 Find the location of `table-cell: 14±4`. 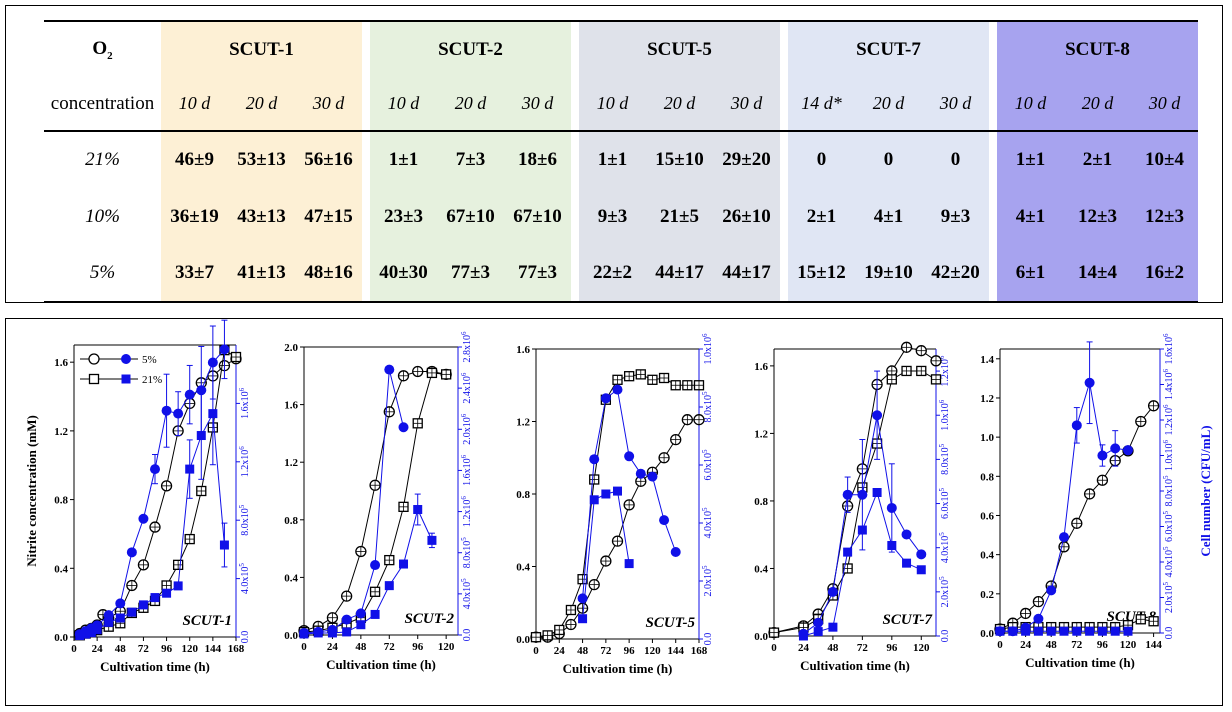

table-cell: 14±4 is located at coordinates (1097, 274).